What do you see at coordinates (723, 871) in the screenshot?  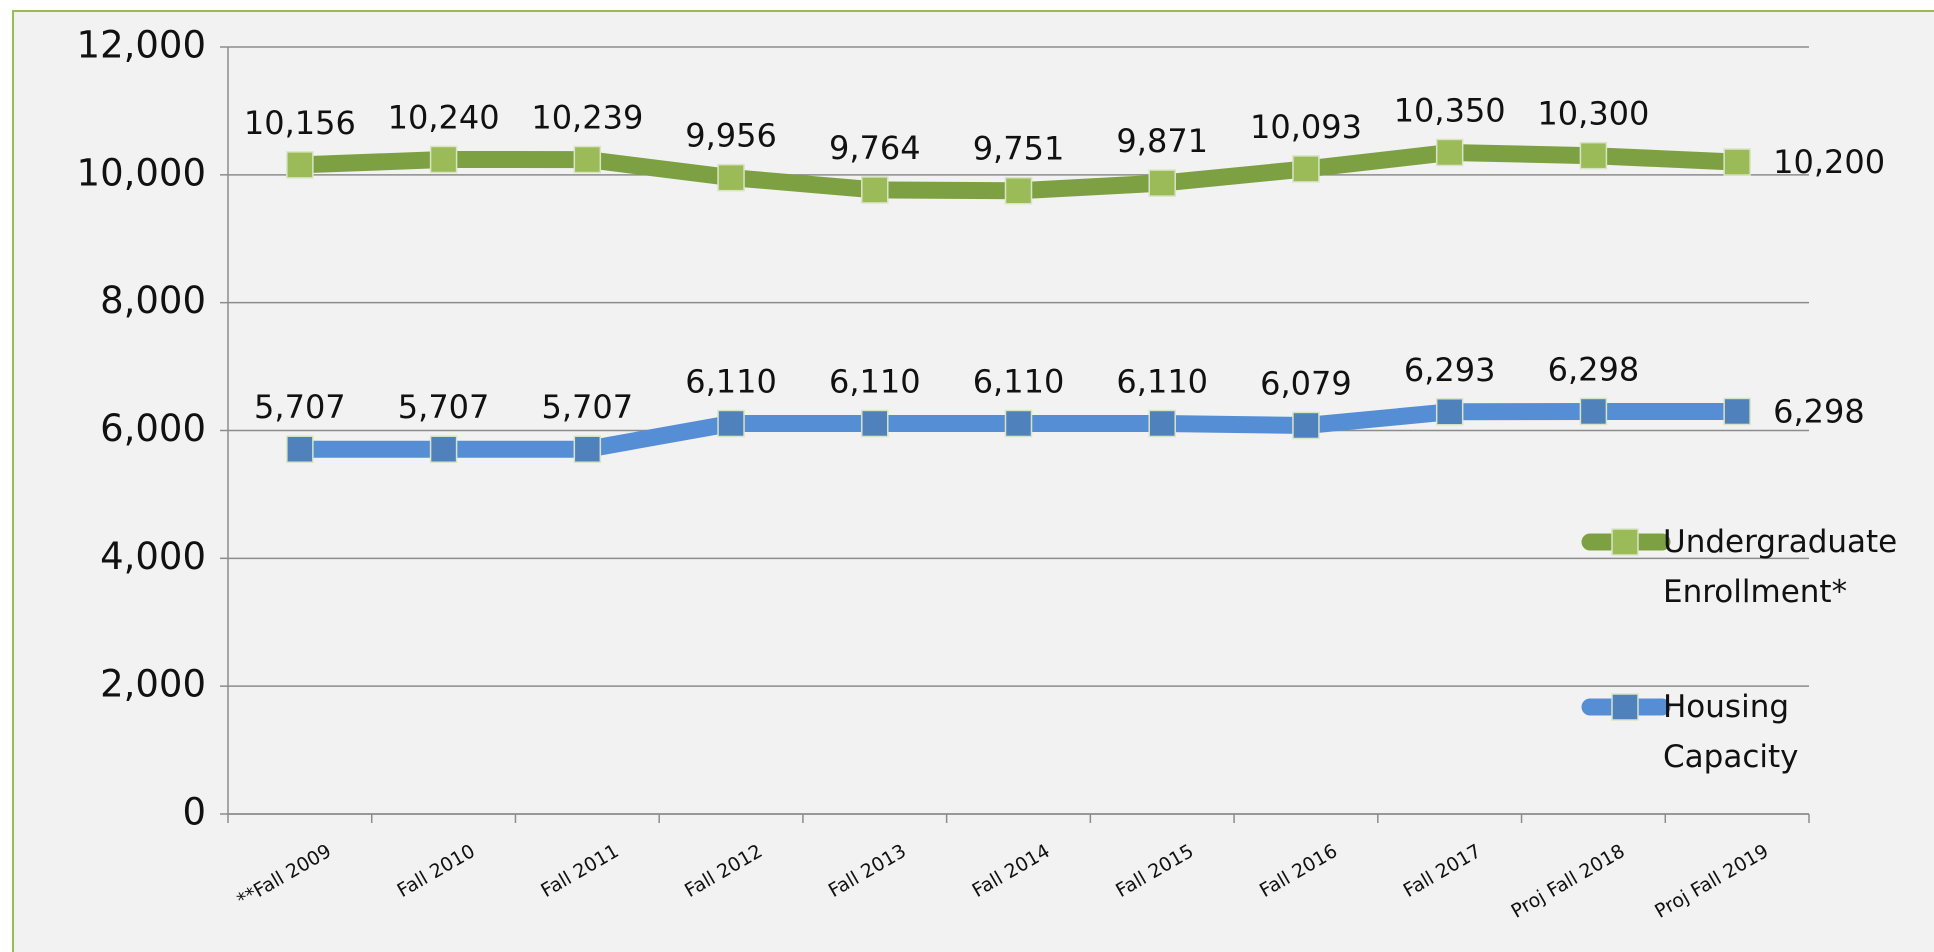 I see `x-tick-label: Fall 2012` at bounding box center [723, 871].